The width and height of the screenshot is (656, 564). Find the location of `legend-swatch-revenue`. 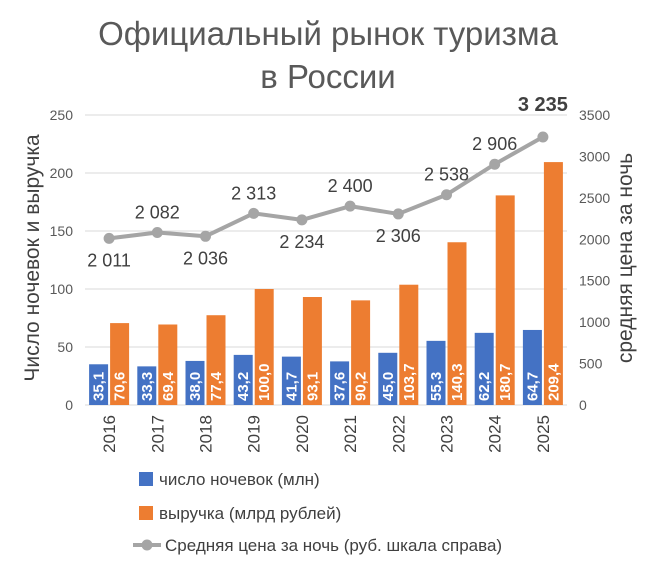

legend-swatch-revenue is located at coordinates (146, 513).